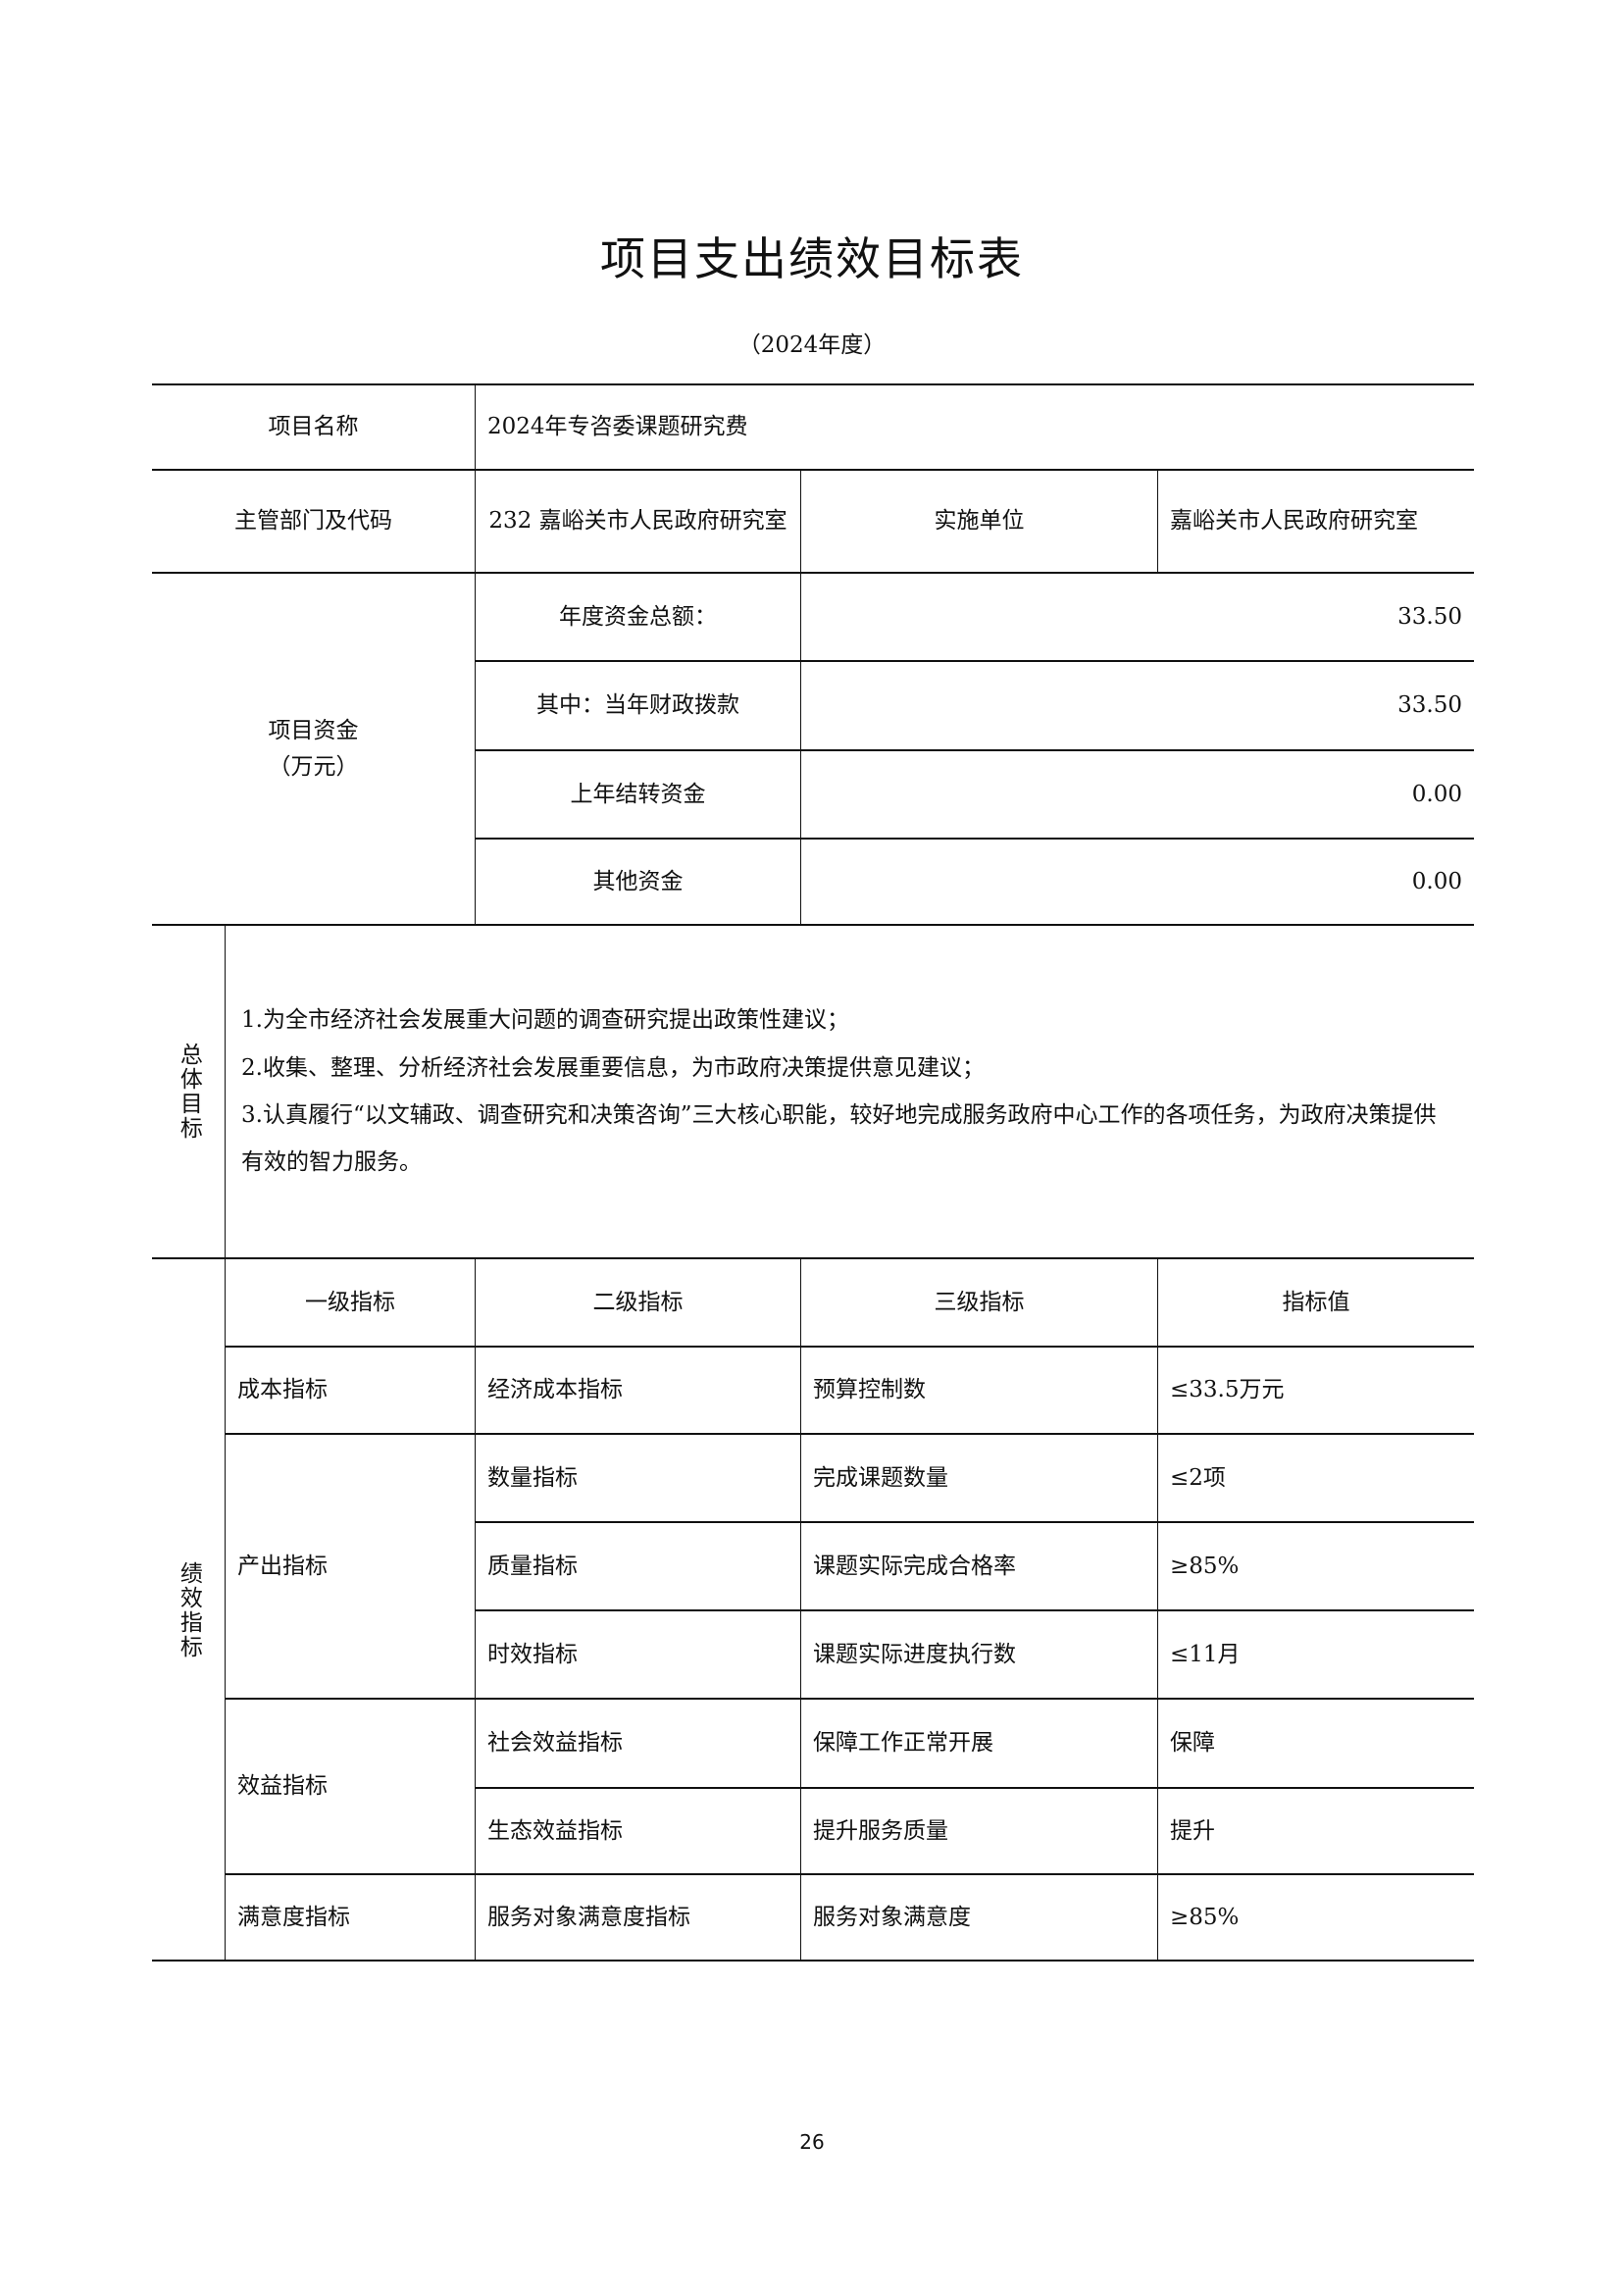 The height and width of the screenshot is (2293, 1624). I want to click on indicator-l3-cell: 课题实际进度执行数, so click(978, 1653).